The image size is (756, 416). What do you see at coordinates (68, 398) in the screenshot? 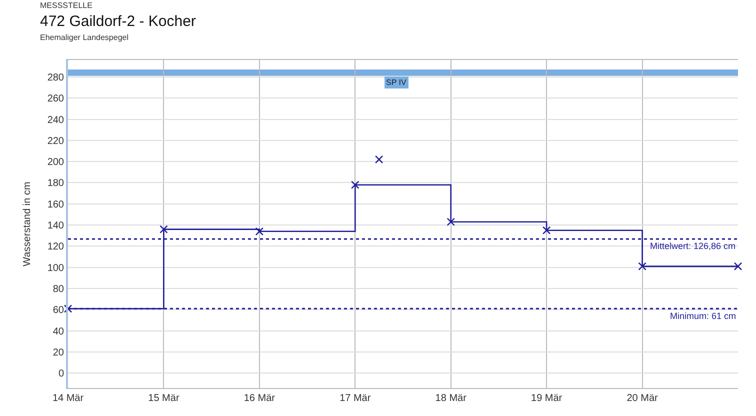
I see `x-tick-label: 14 Mär` at bounding box center [68, 398].